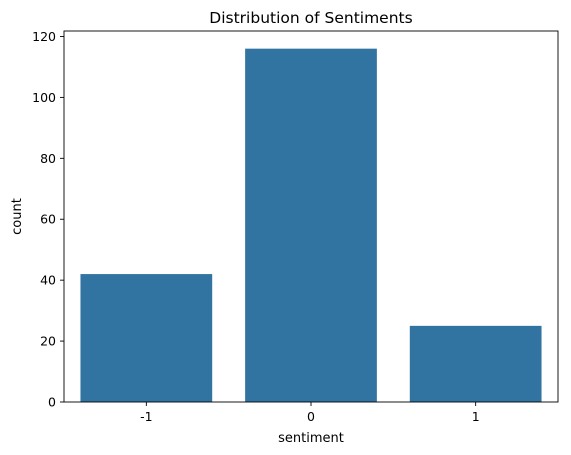 The height and width of the screenshot is (455, 571). I want to click on y-tick-label: 60, so click(48, 219).